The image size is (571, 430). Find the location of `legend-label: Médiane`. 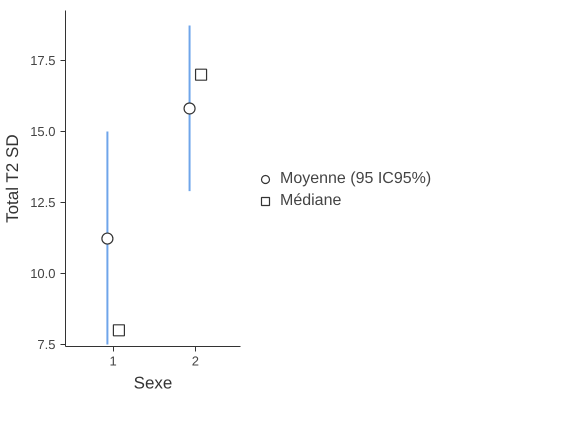

legend-label: Médiane is located at coordinates (311, 201).